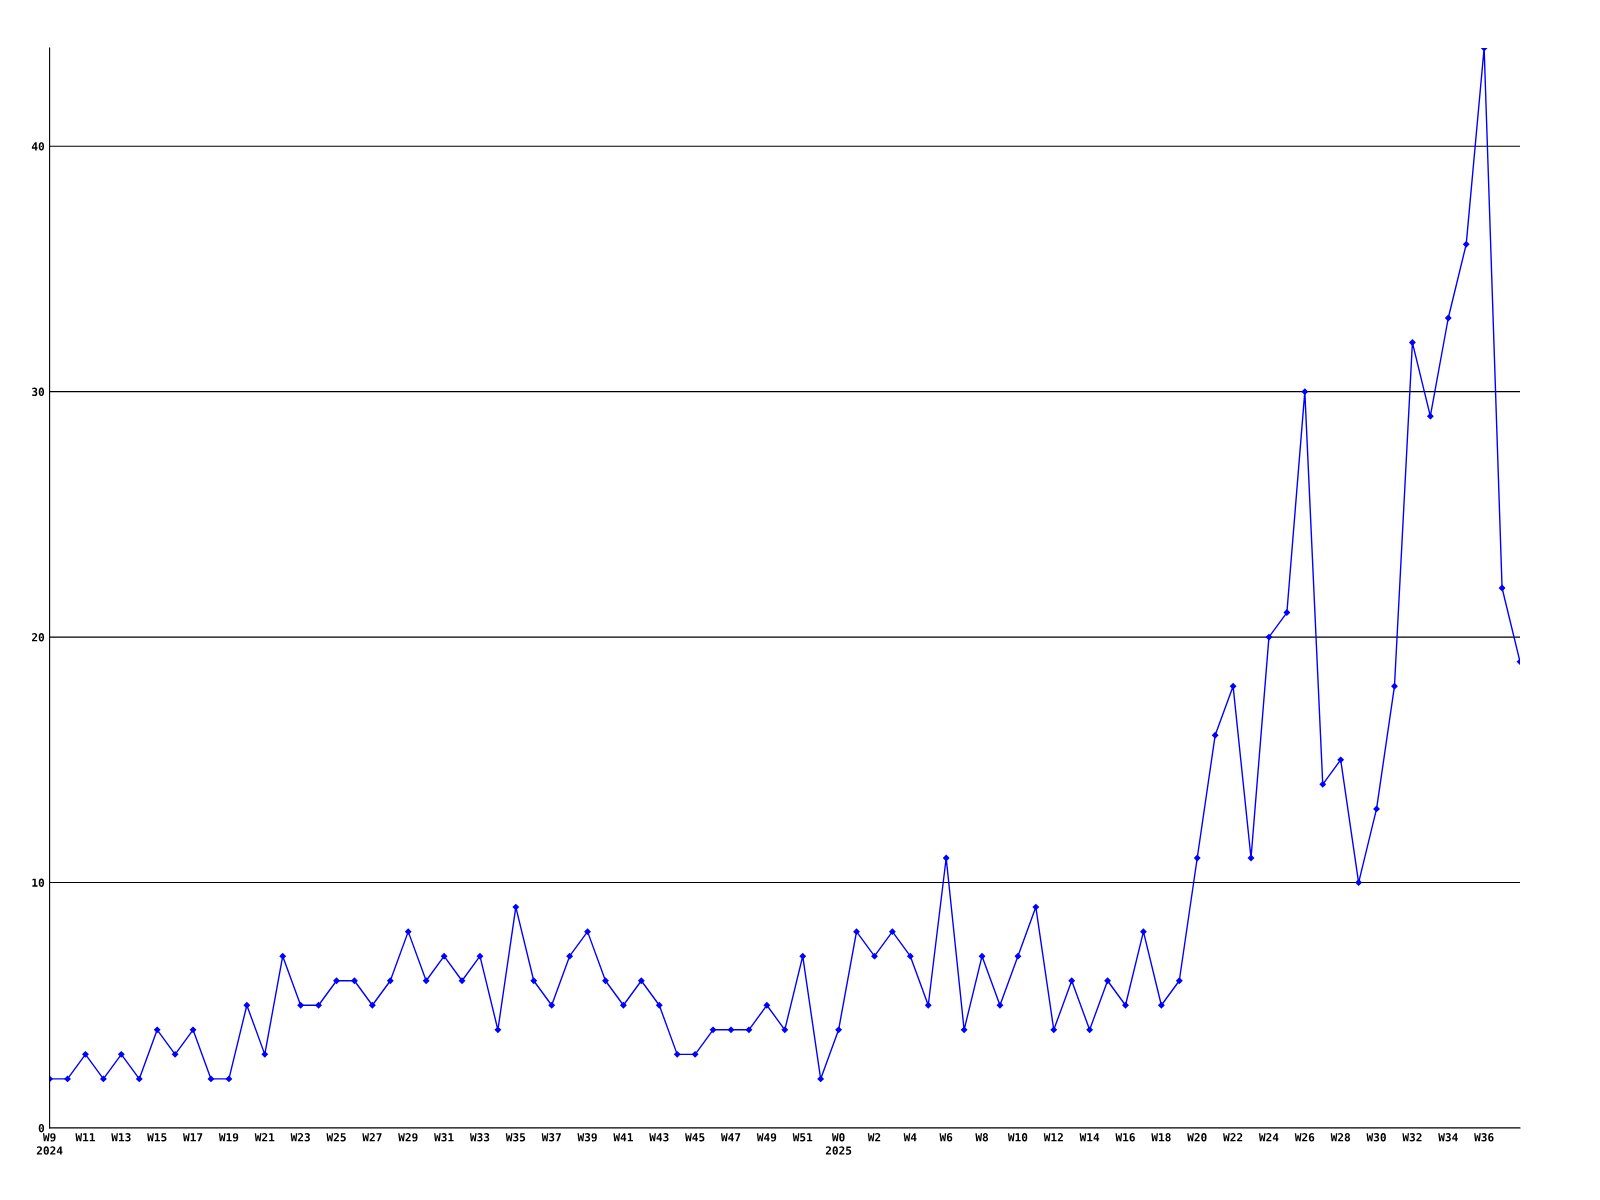 This screenshot has height=1200, width=1600. I want to click on x-tick-label: W37, so click(551, 1137).